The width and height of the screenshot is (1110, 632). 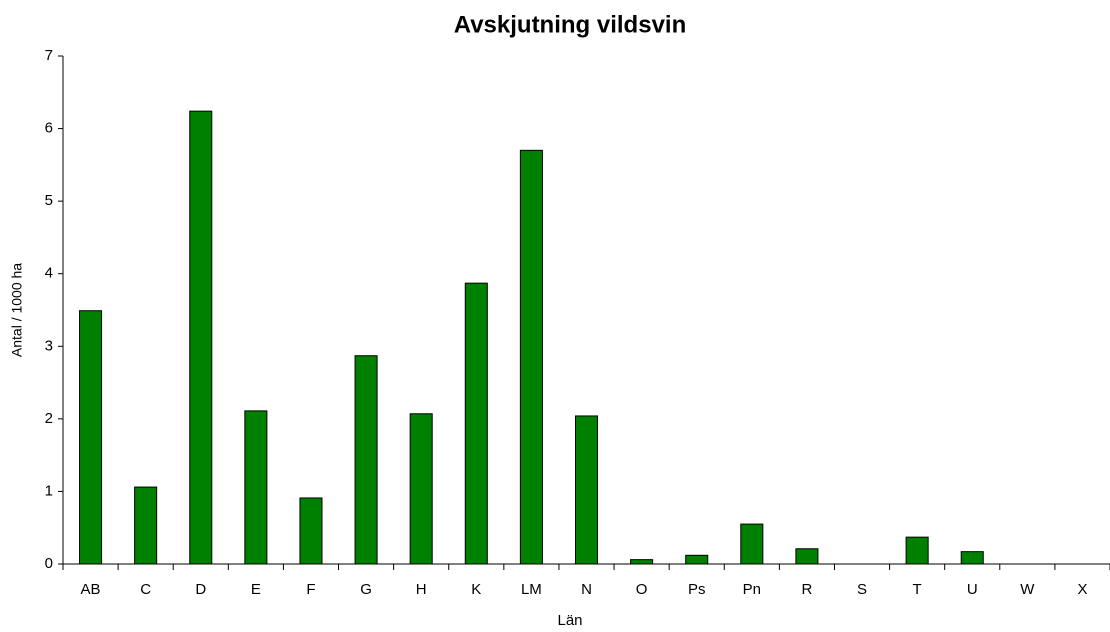 I want to click on x-tick-label: X, so click(x=1082, y=589).